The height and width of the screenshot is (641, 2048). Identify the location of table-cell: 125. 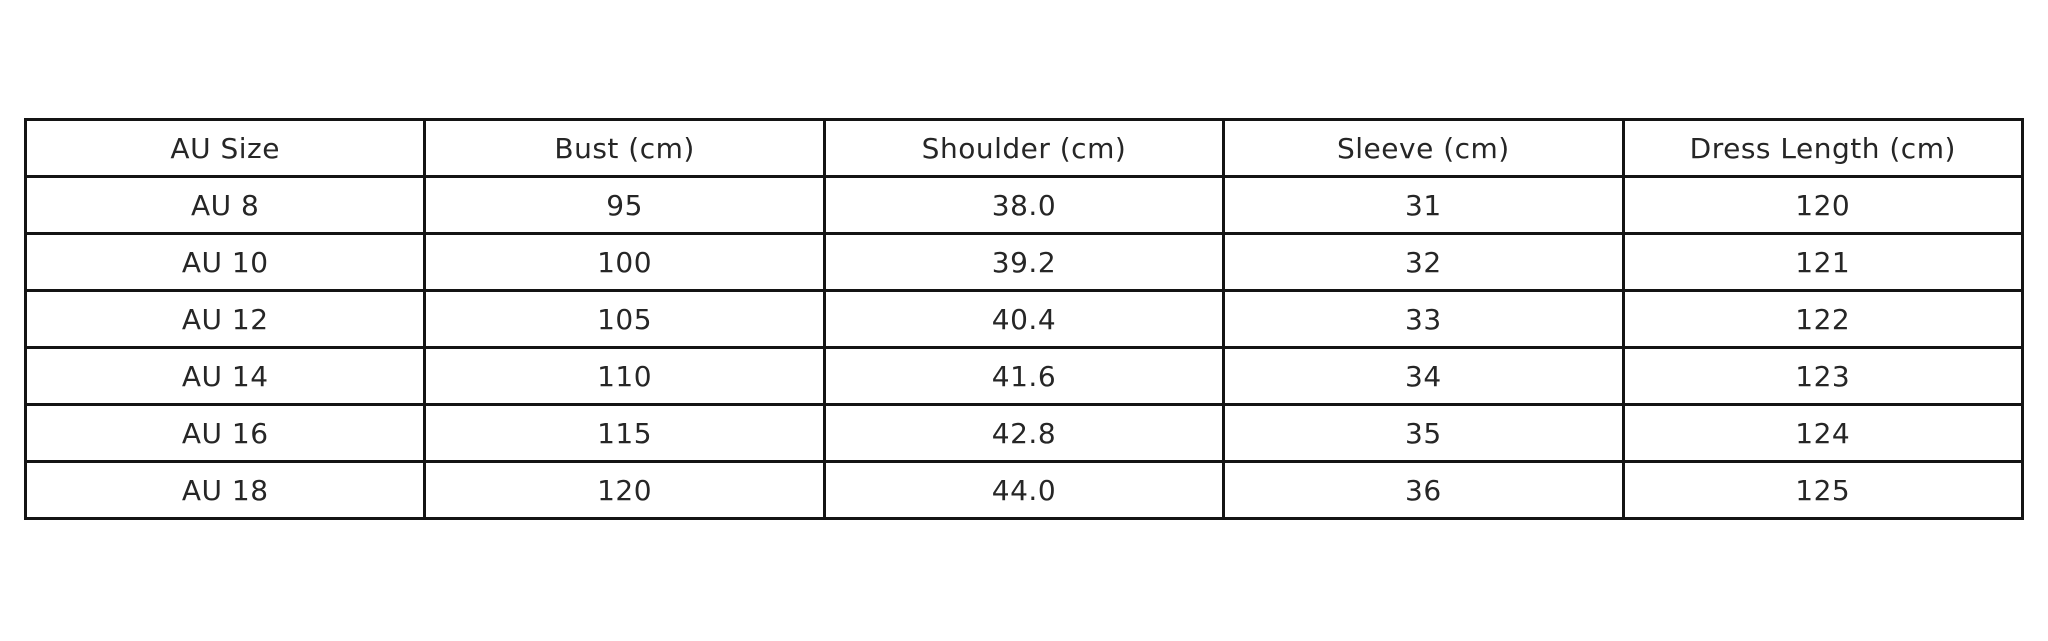
(1823, 490).